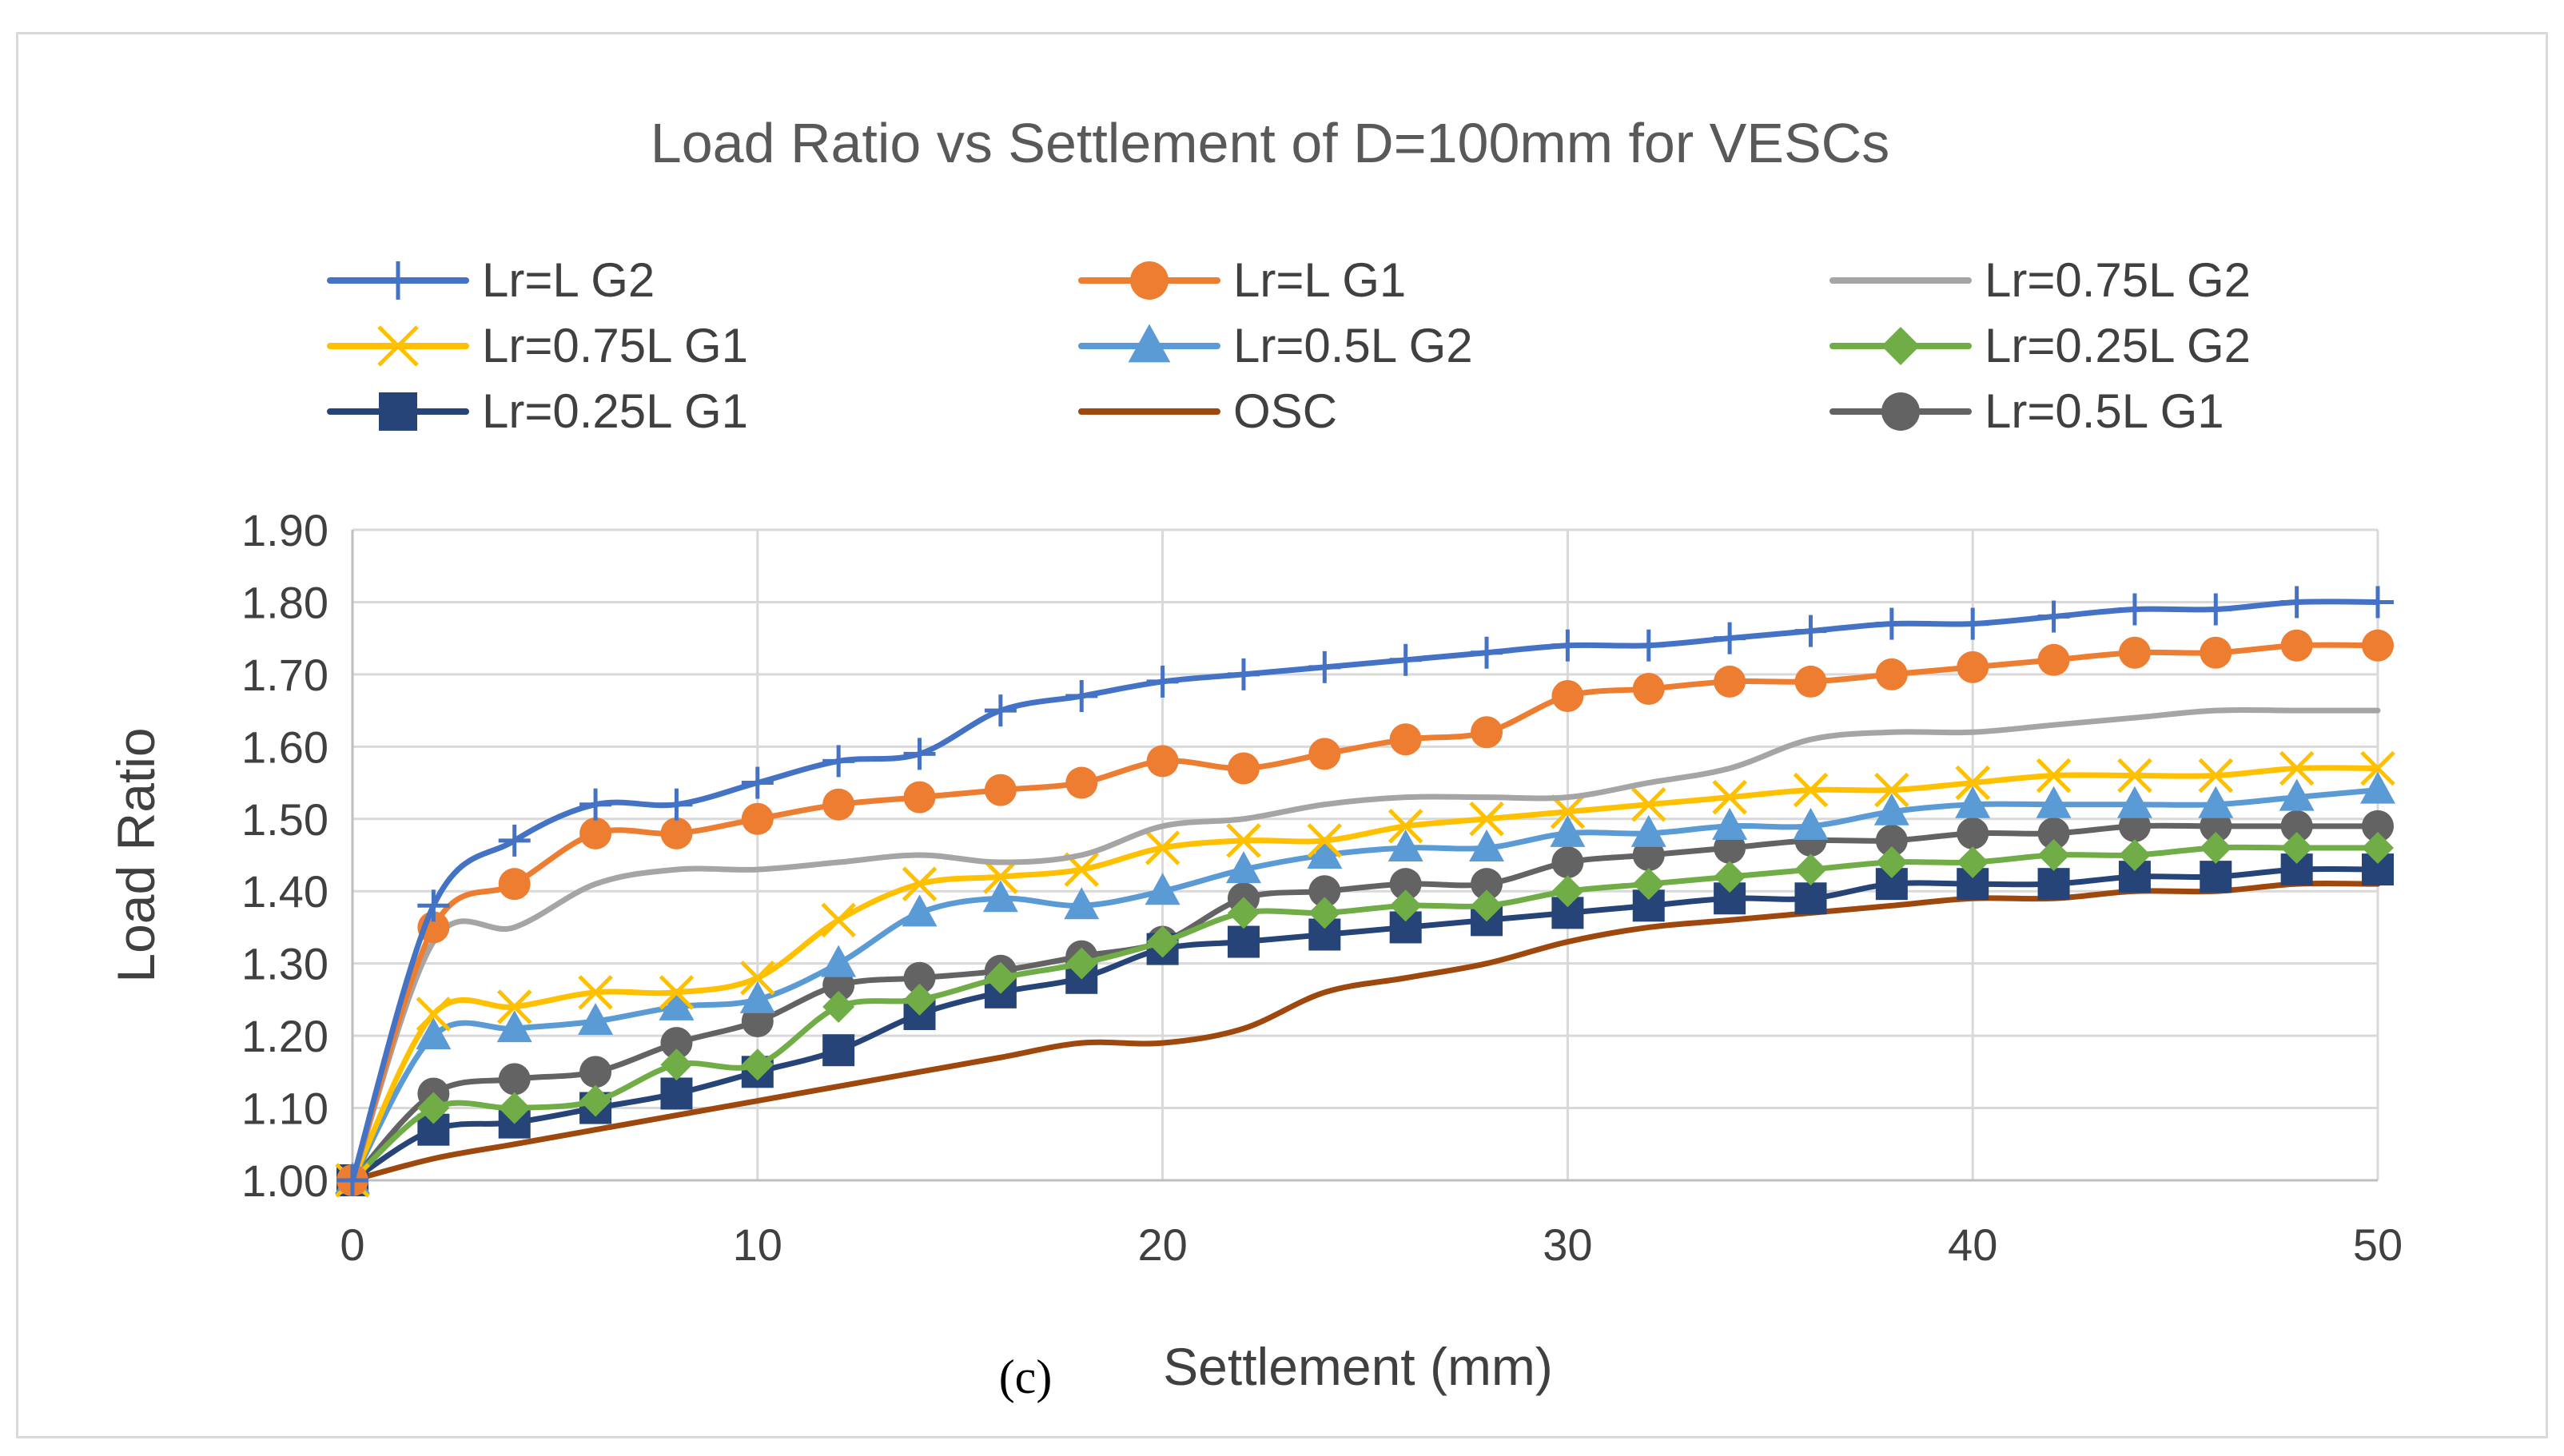 The width and height of the screenshot is (2564, 1456). I want to click on y-tick-label: 1.50, so click(284, 819).